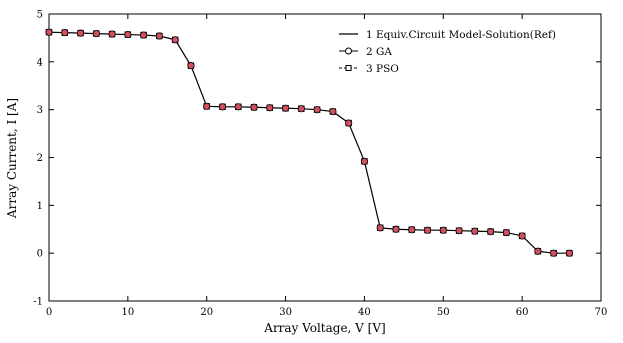 The height and width of the screenshot is (343, 623). What do you see at coordinates (601, 312) in the screenshot?
I see `x-tick-label: 70` at bounding box center [601, 312].